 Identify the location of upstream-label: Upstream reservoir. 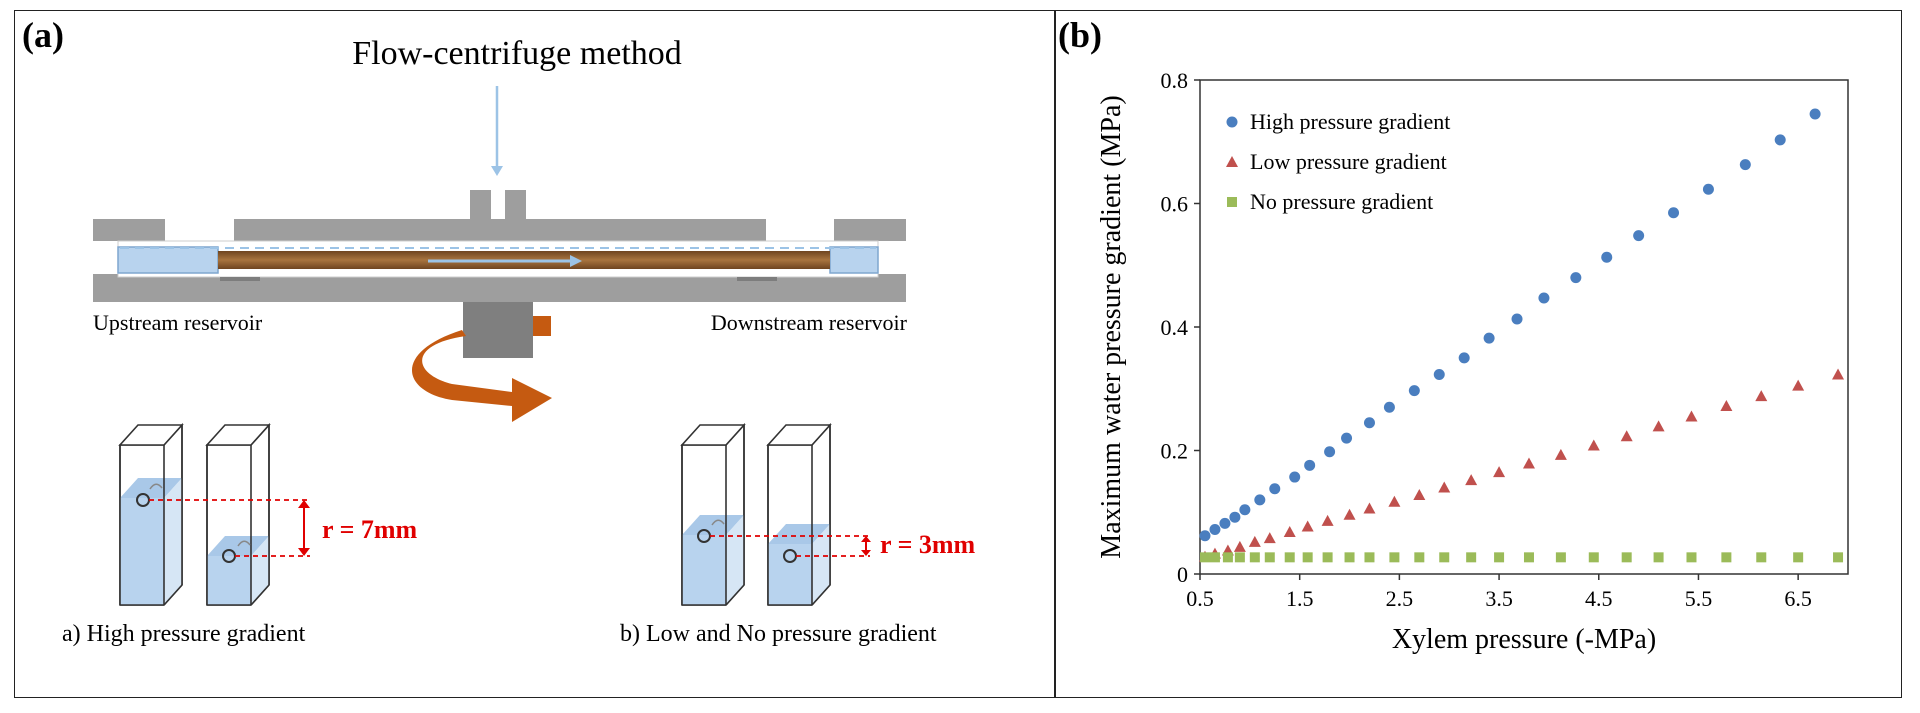
(178, 322).